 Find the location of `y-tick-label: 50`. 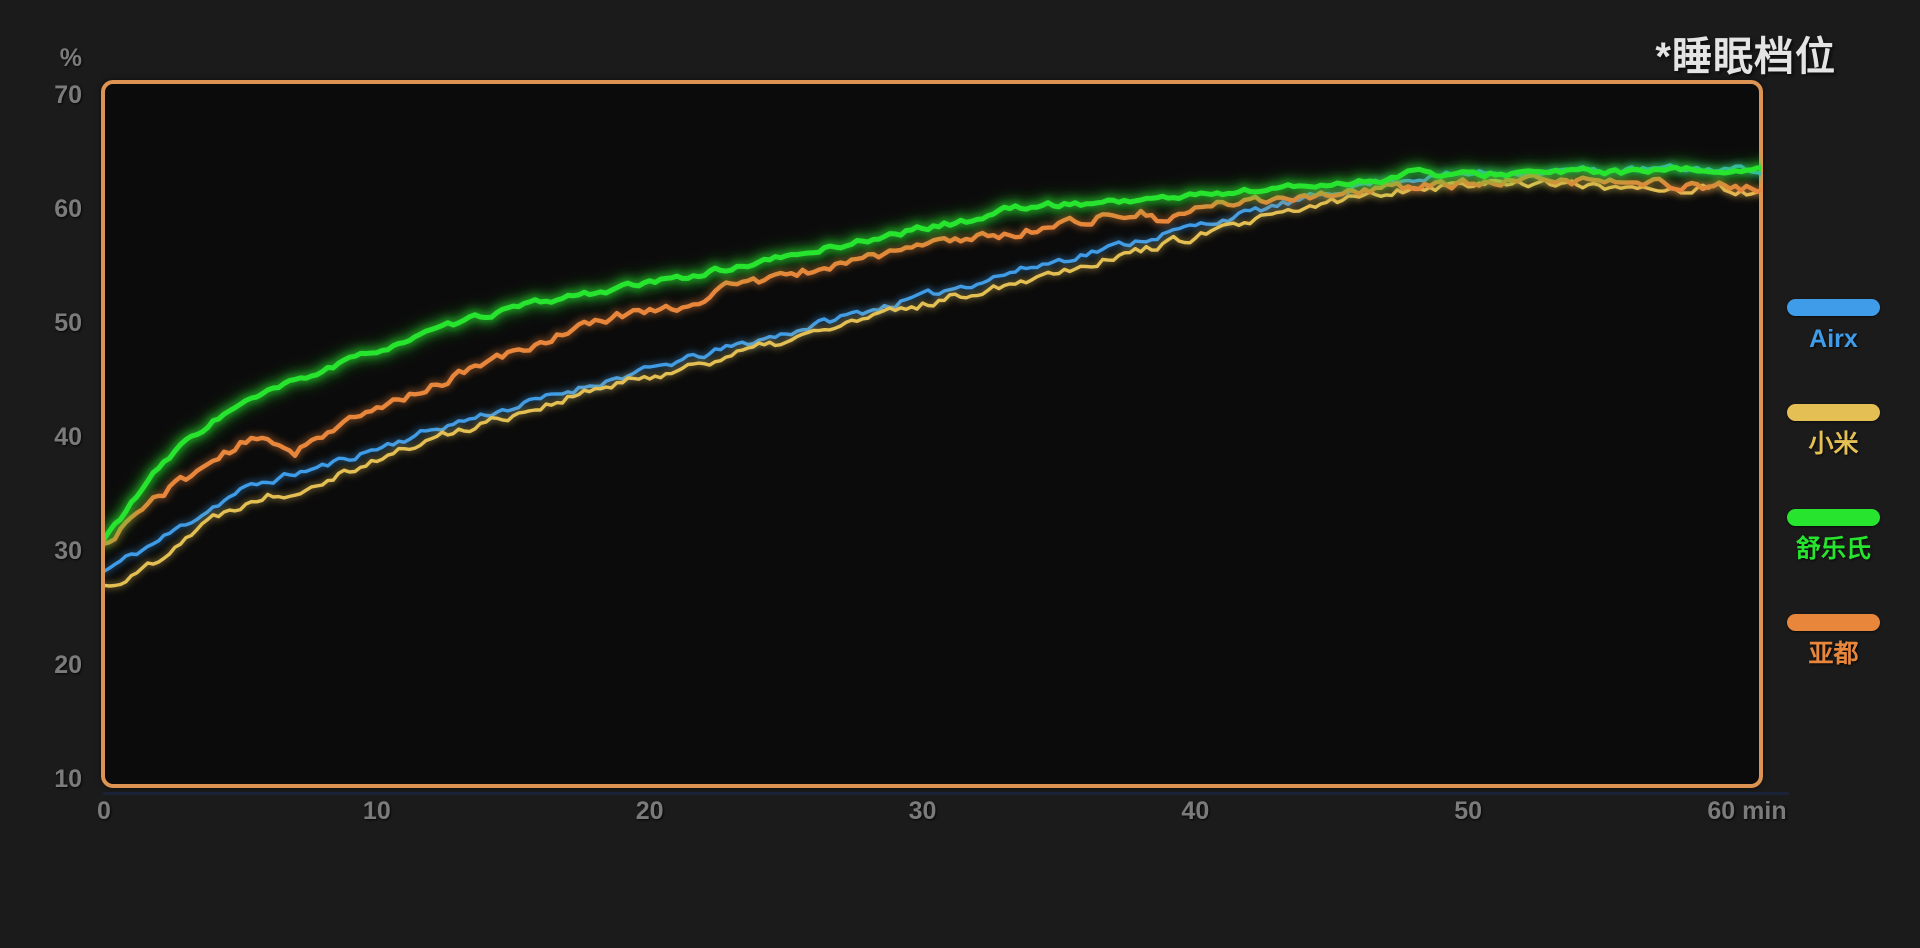

y-tick-label: 50 is located at coordinates (68, 323).